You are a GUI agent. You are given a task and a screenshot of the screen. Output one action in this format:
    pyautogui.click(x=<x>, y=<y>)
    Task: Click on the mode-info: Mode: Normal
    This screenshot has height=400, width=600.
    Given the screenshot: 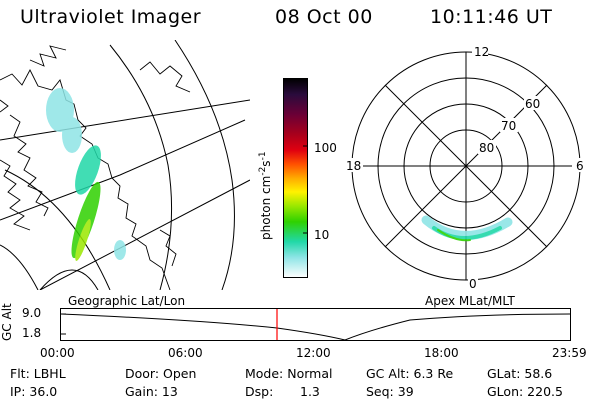 What is the action you would take?
    pyautogui.click(x=289, y=373)
    